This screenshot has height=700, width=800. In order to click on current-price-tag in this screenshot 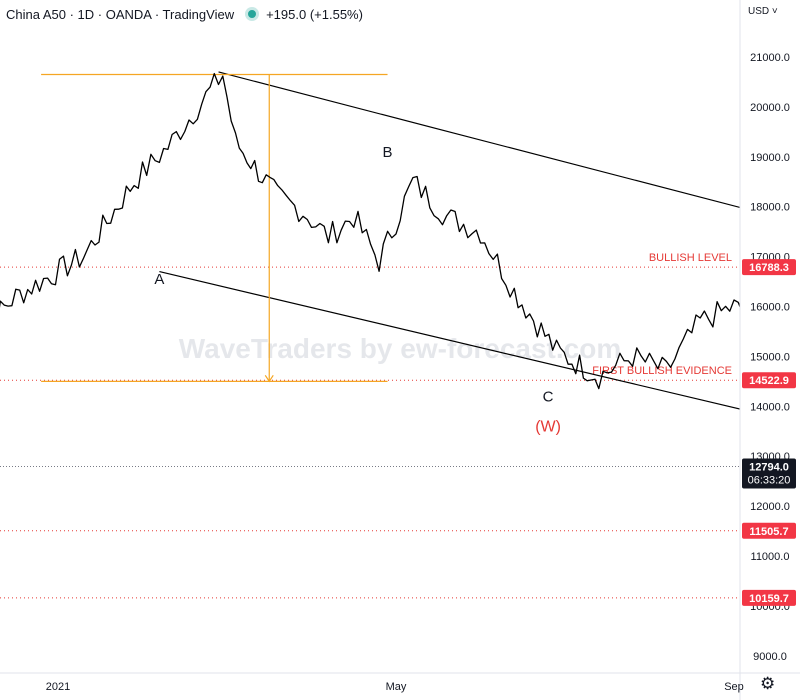, I will do `click(769, 473)`.